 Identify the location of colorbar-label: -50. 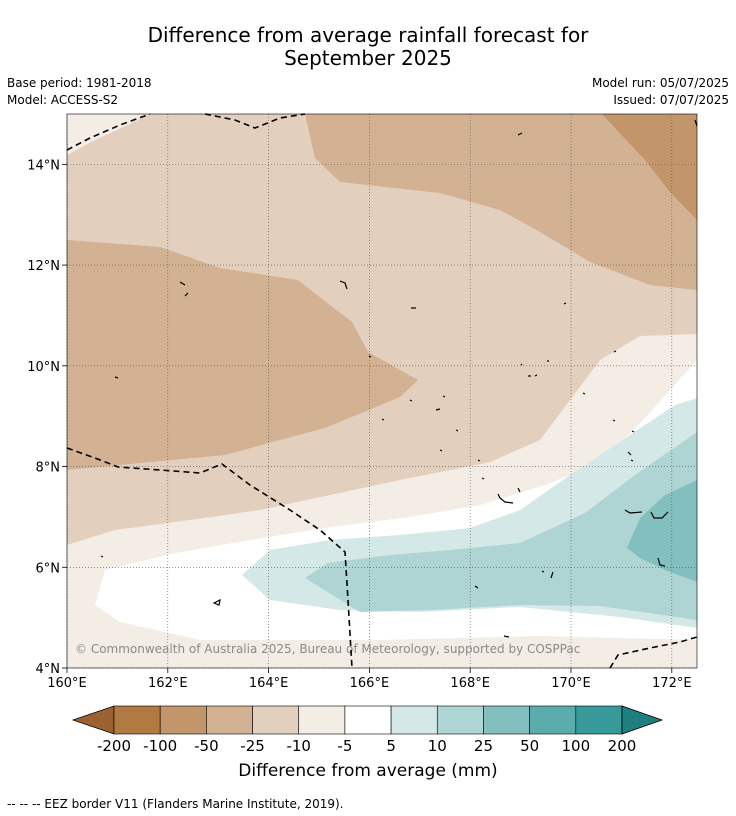
(206, 746).